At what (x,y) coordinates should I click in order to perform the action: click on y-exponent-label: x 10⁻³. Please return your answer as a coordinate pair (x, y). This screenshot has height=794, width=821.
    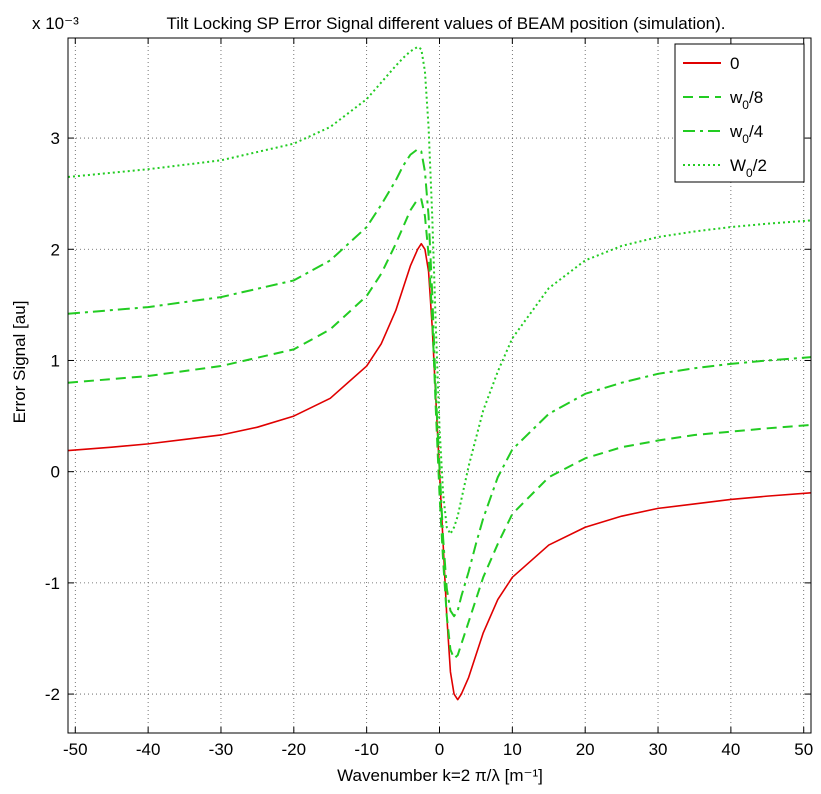
    Looking at the image, I should click on (55, 23).